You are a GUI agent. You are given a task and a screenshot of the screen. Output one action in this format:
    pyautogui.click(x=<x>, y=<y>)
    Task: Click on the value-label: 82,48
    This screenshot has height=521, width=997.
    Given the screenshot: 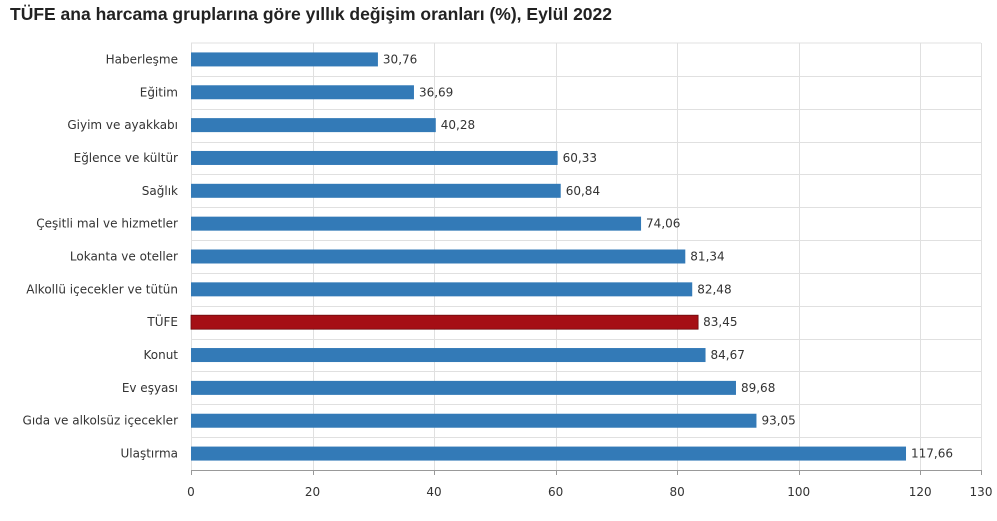 What is the action you would take?
    pyautogui.click(x=714, y=289)
    